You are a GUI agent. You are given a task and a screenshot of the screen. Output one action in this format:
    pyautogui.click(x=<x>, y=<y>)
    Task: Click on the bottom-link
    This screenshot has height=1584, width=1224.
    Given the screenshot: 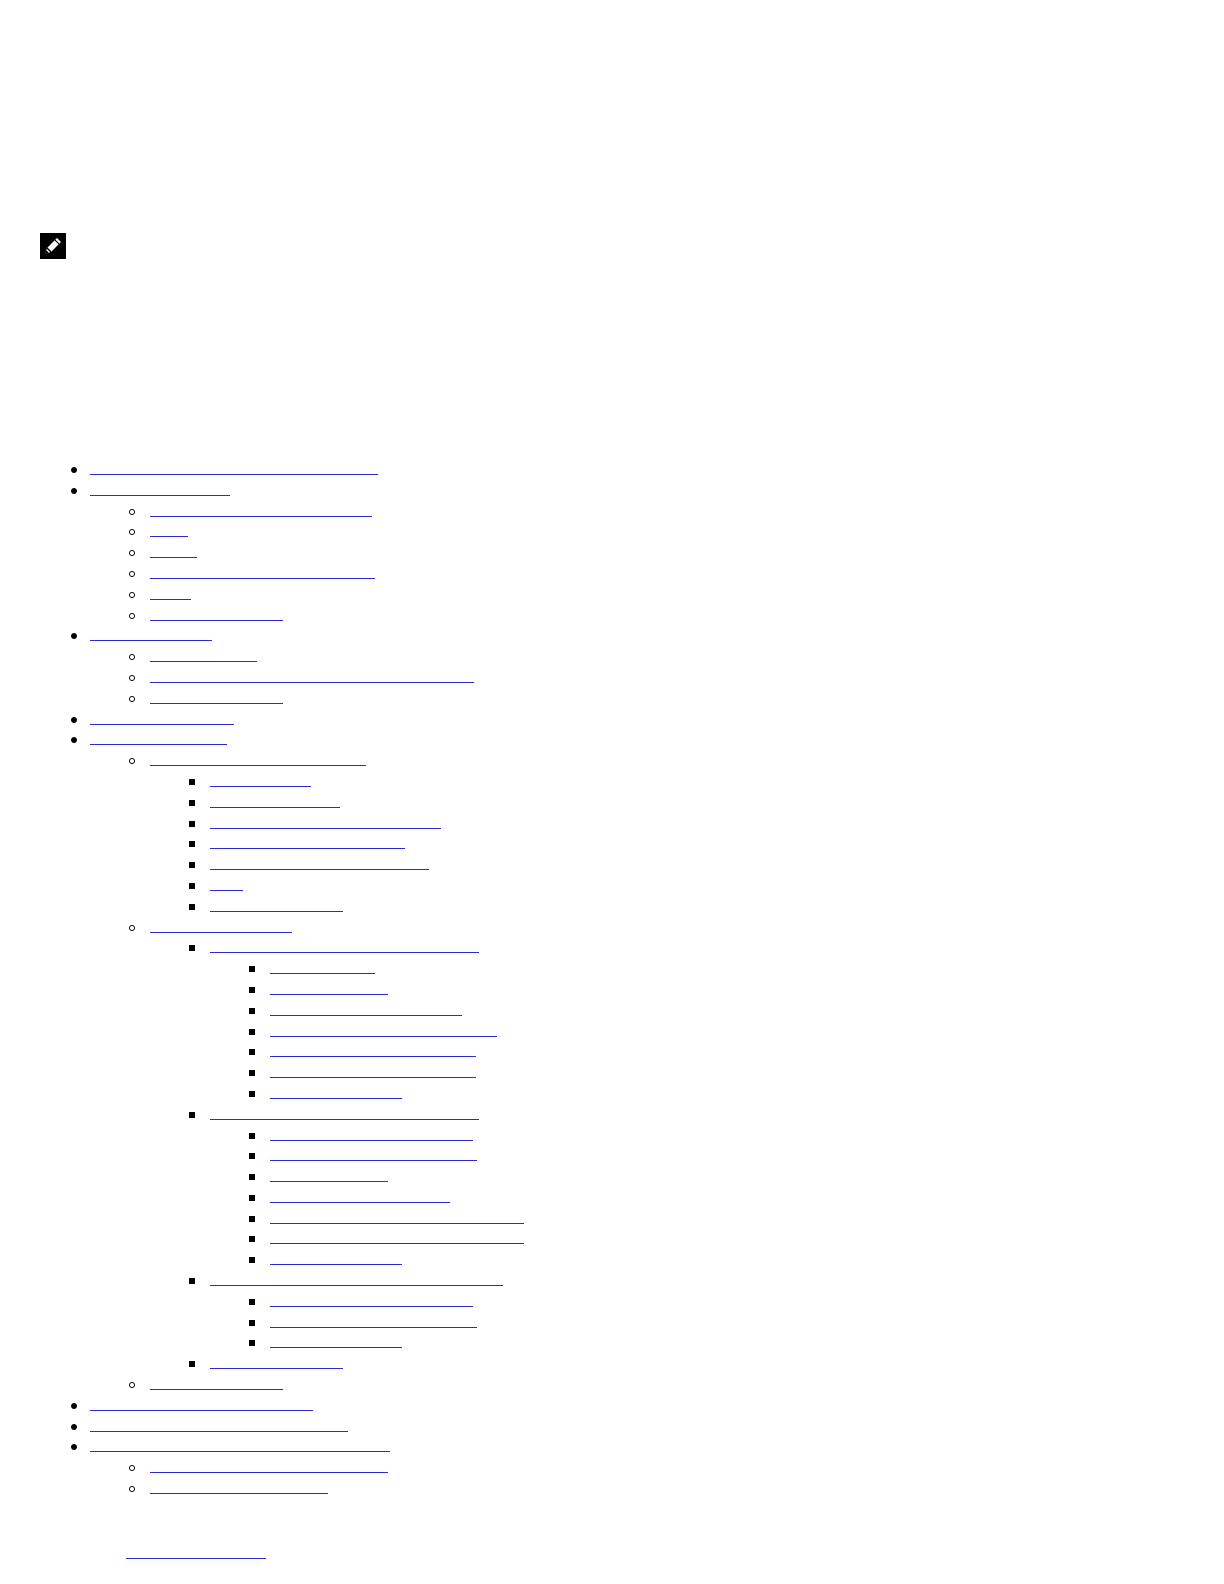 What is the action you would take?
    pyautogui.click(x=196, y=1552)
    